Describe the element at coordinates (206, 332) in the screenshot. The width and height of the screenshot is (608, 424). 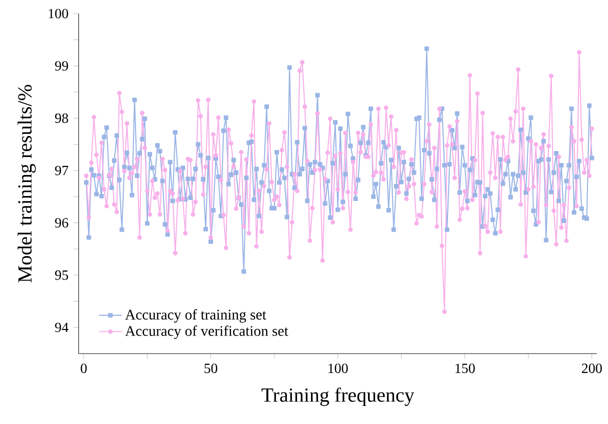
I see `legend-label: Accuracy of verification set` at that location.